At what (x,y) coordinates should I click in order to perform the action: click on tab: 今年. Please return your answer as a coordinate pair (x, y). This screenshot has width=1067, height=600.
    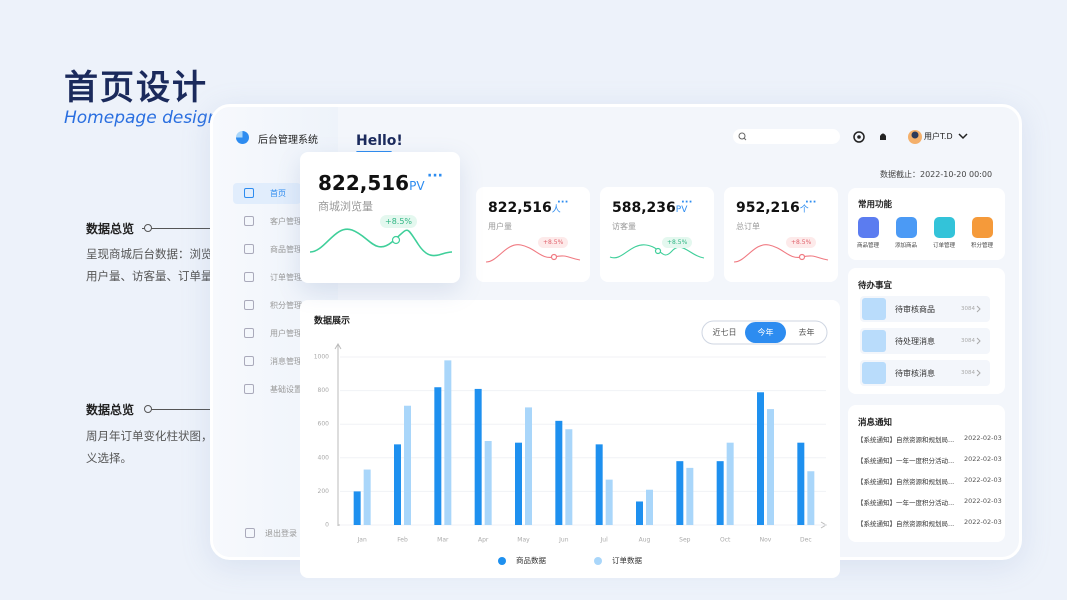
    Looking at the image, I should click on (765, 332).